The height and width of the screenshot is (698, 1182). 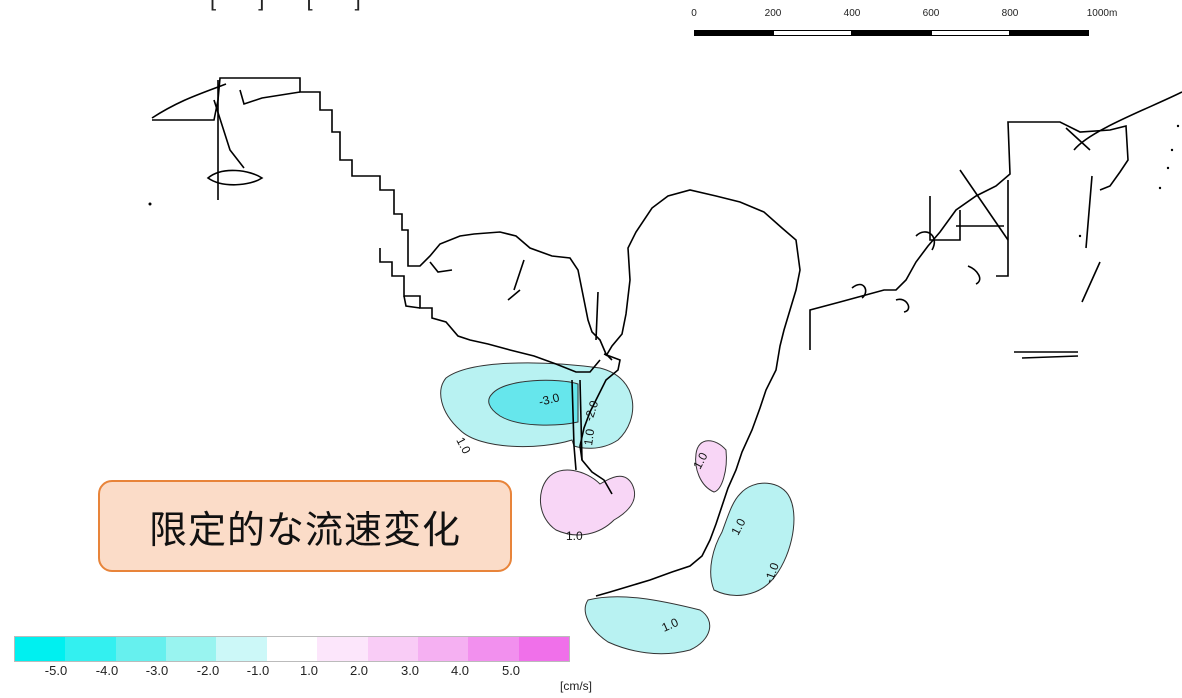 I want to click on legend-swatches, so click(x=292, y=649).